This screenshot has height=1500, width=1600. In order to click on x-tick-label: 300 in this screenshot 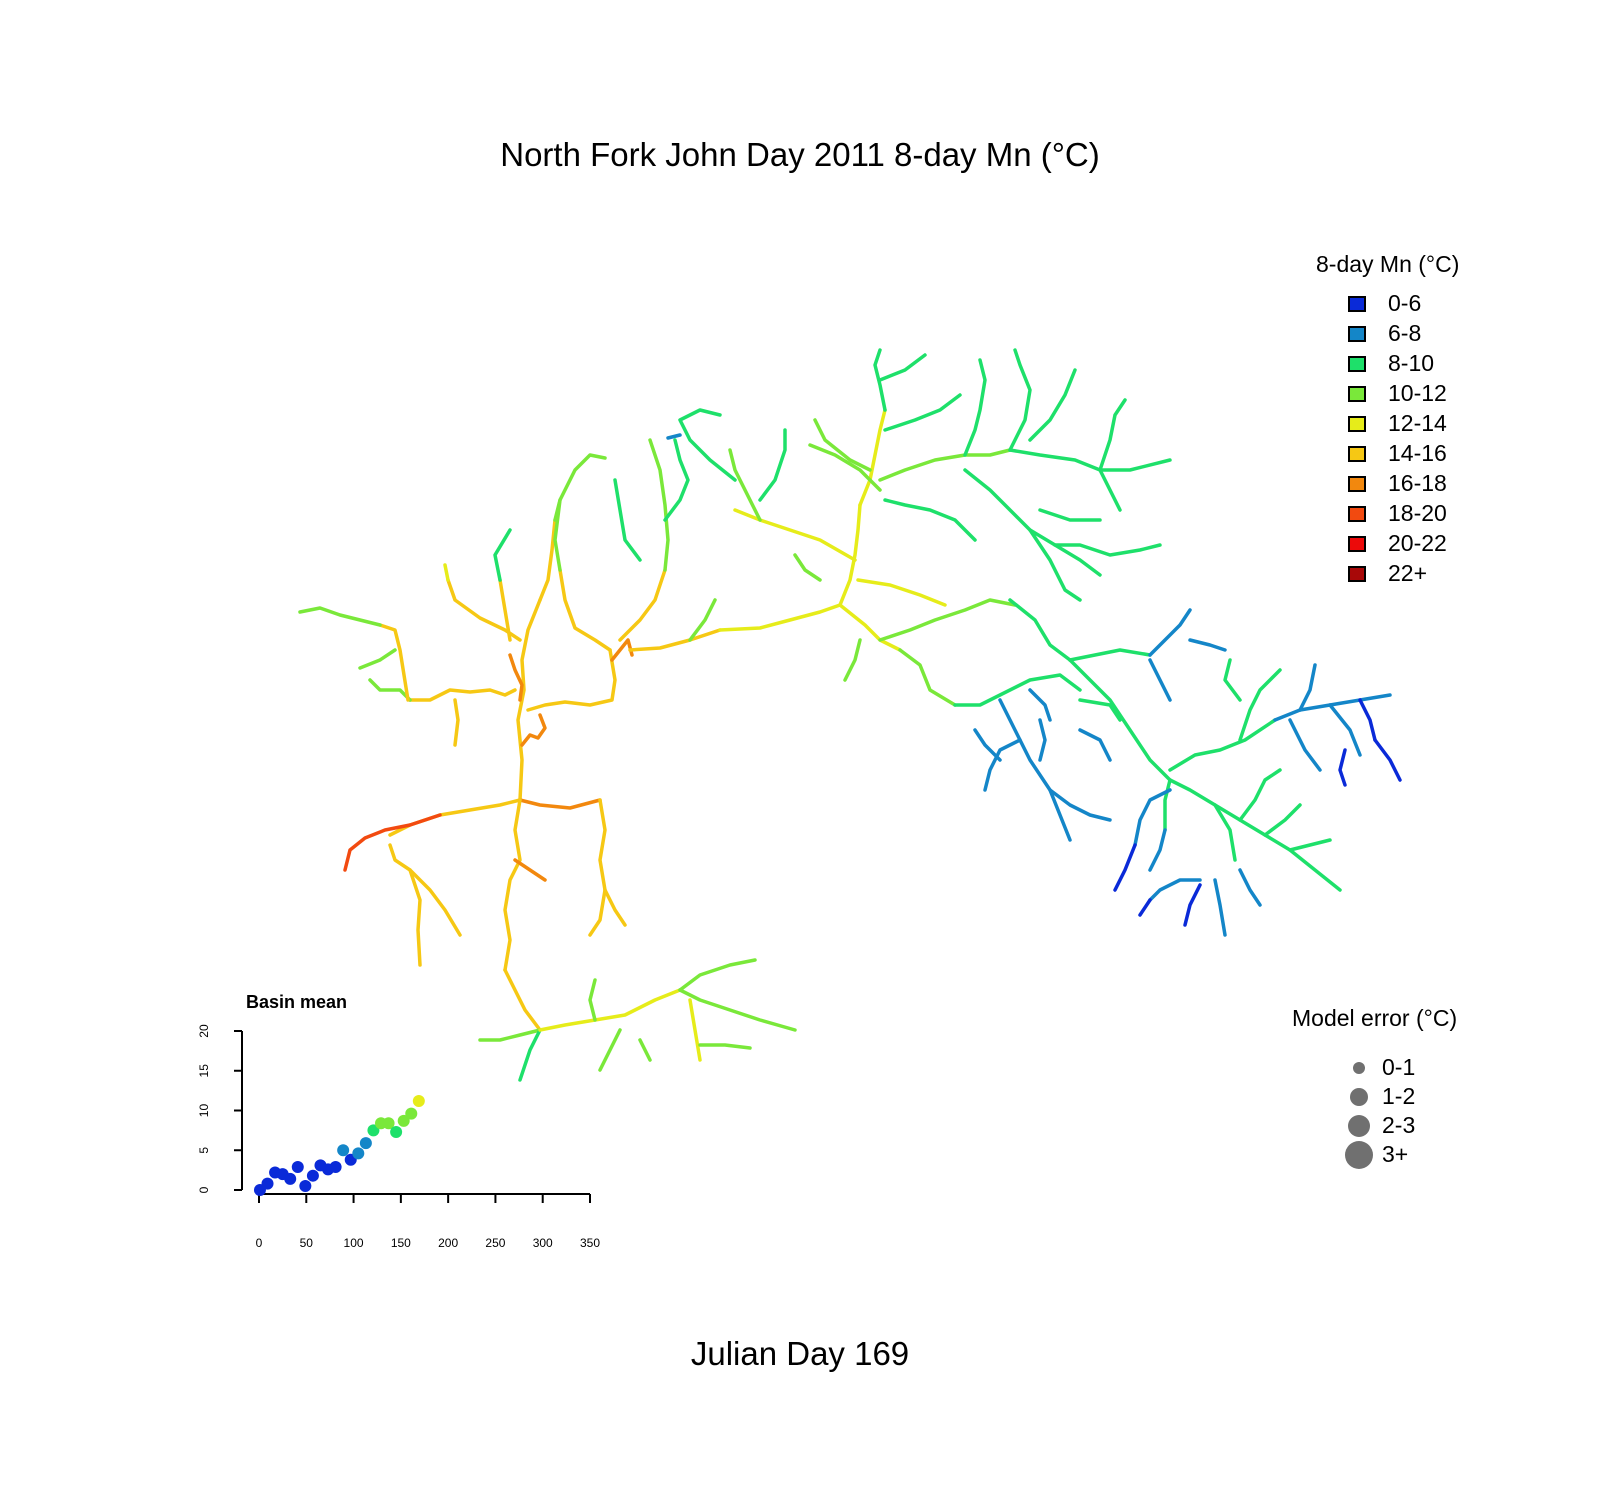, I will do `click(543, 1243)`.